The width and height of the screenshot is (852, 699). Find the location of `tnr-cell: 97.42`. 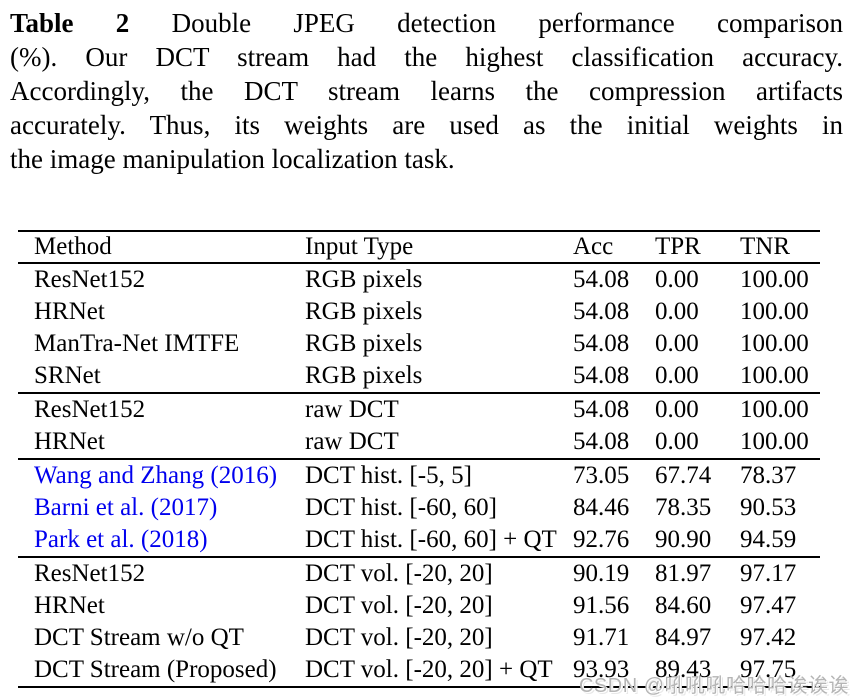

tnr-cell: 97.42 is located at coordinates (768, 637).